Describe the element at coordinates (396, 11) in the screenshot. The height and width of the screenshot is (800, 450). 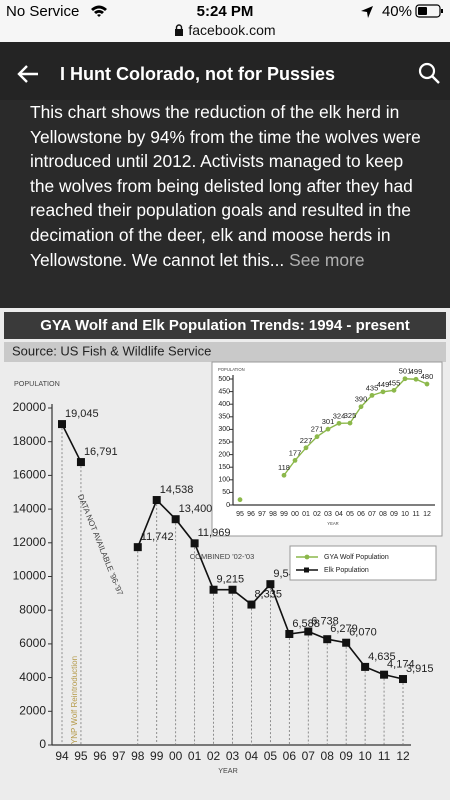
I see `battery-level: 40%` at that location.